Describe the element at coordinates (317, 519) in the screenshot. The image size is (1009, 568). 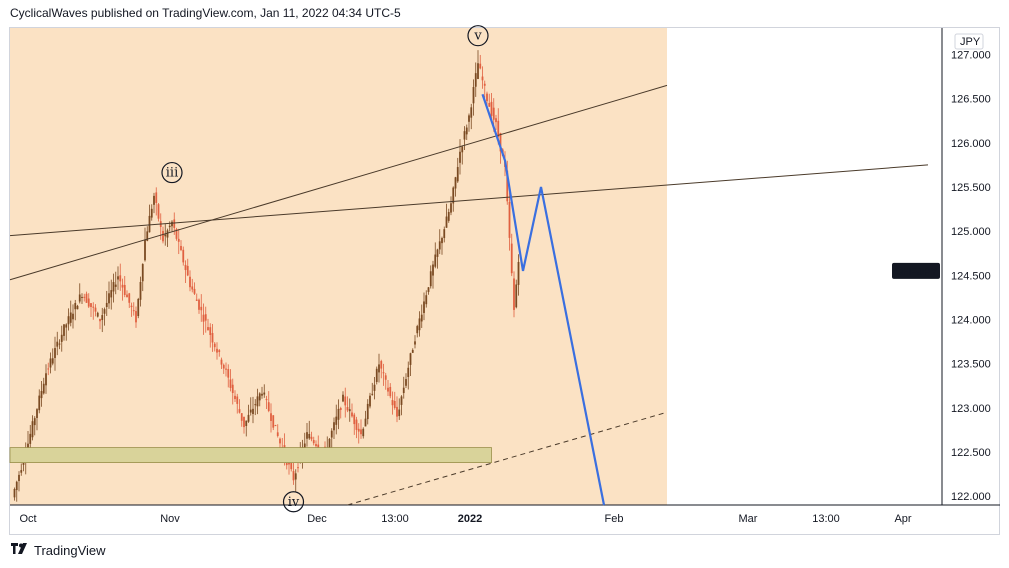
I see `x-tick-label: Dec` at that location.